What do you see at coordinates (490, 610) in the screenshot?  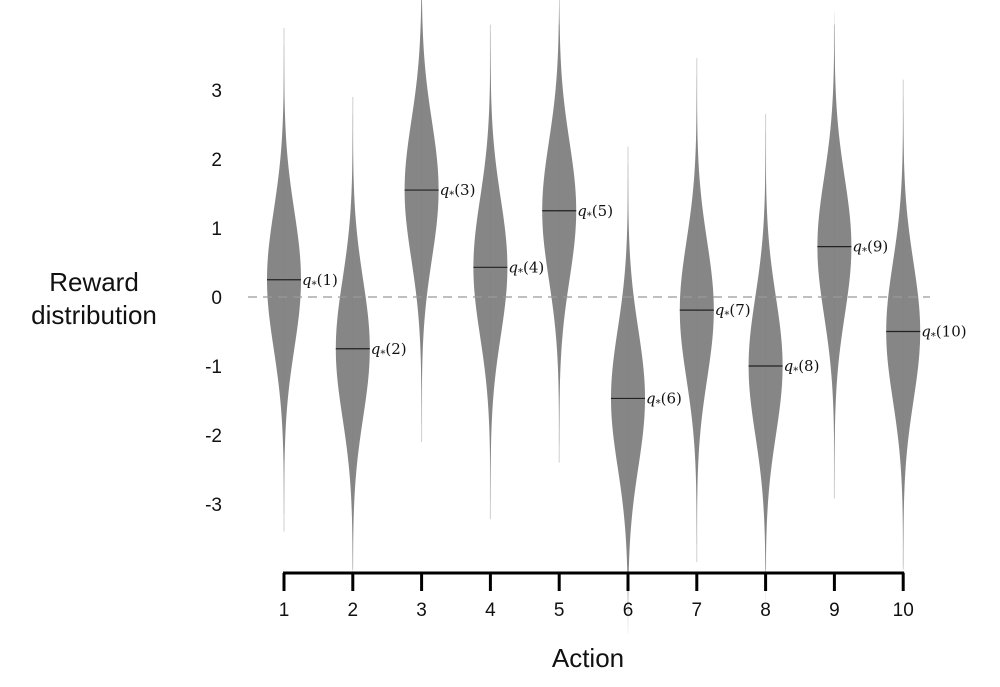 I see `x-tick-label: 4` at bounding box center [490, 610].